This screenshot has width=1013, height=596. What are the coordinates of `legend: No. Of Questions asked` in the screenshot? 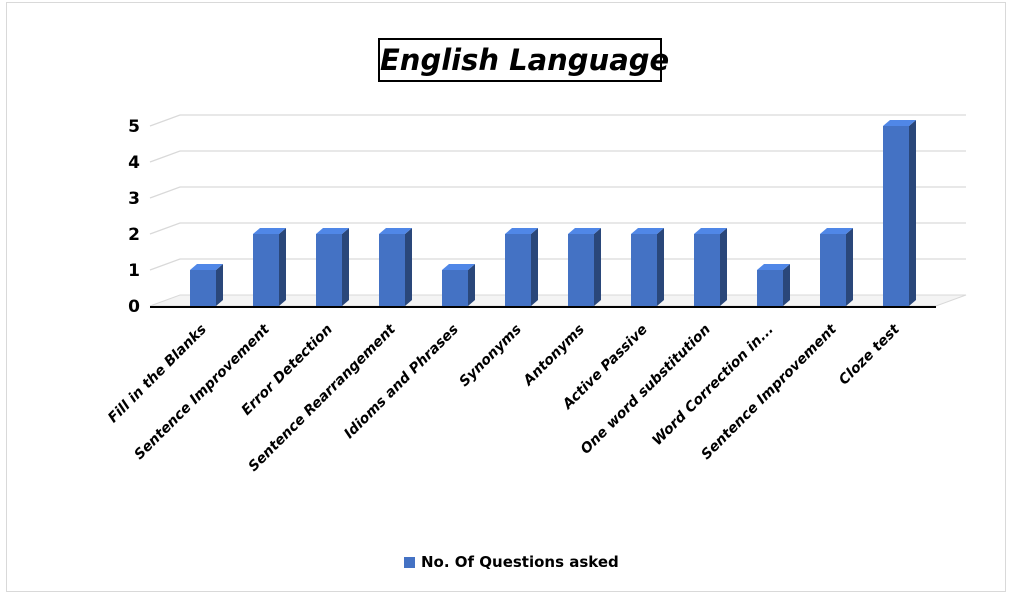 It's located at (511, 562).